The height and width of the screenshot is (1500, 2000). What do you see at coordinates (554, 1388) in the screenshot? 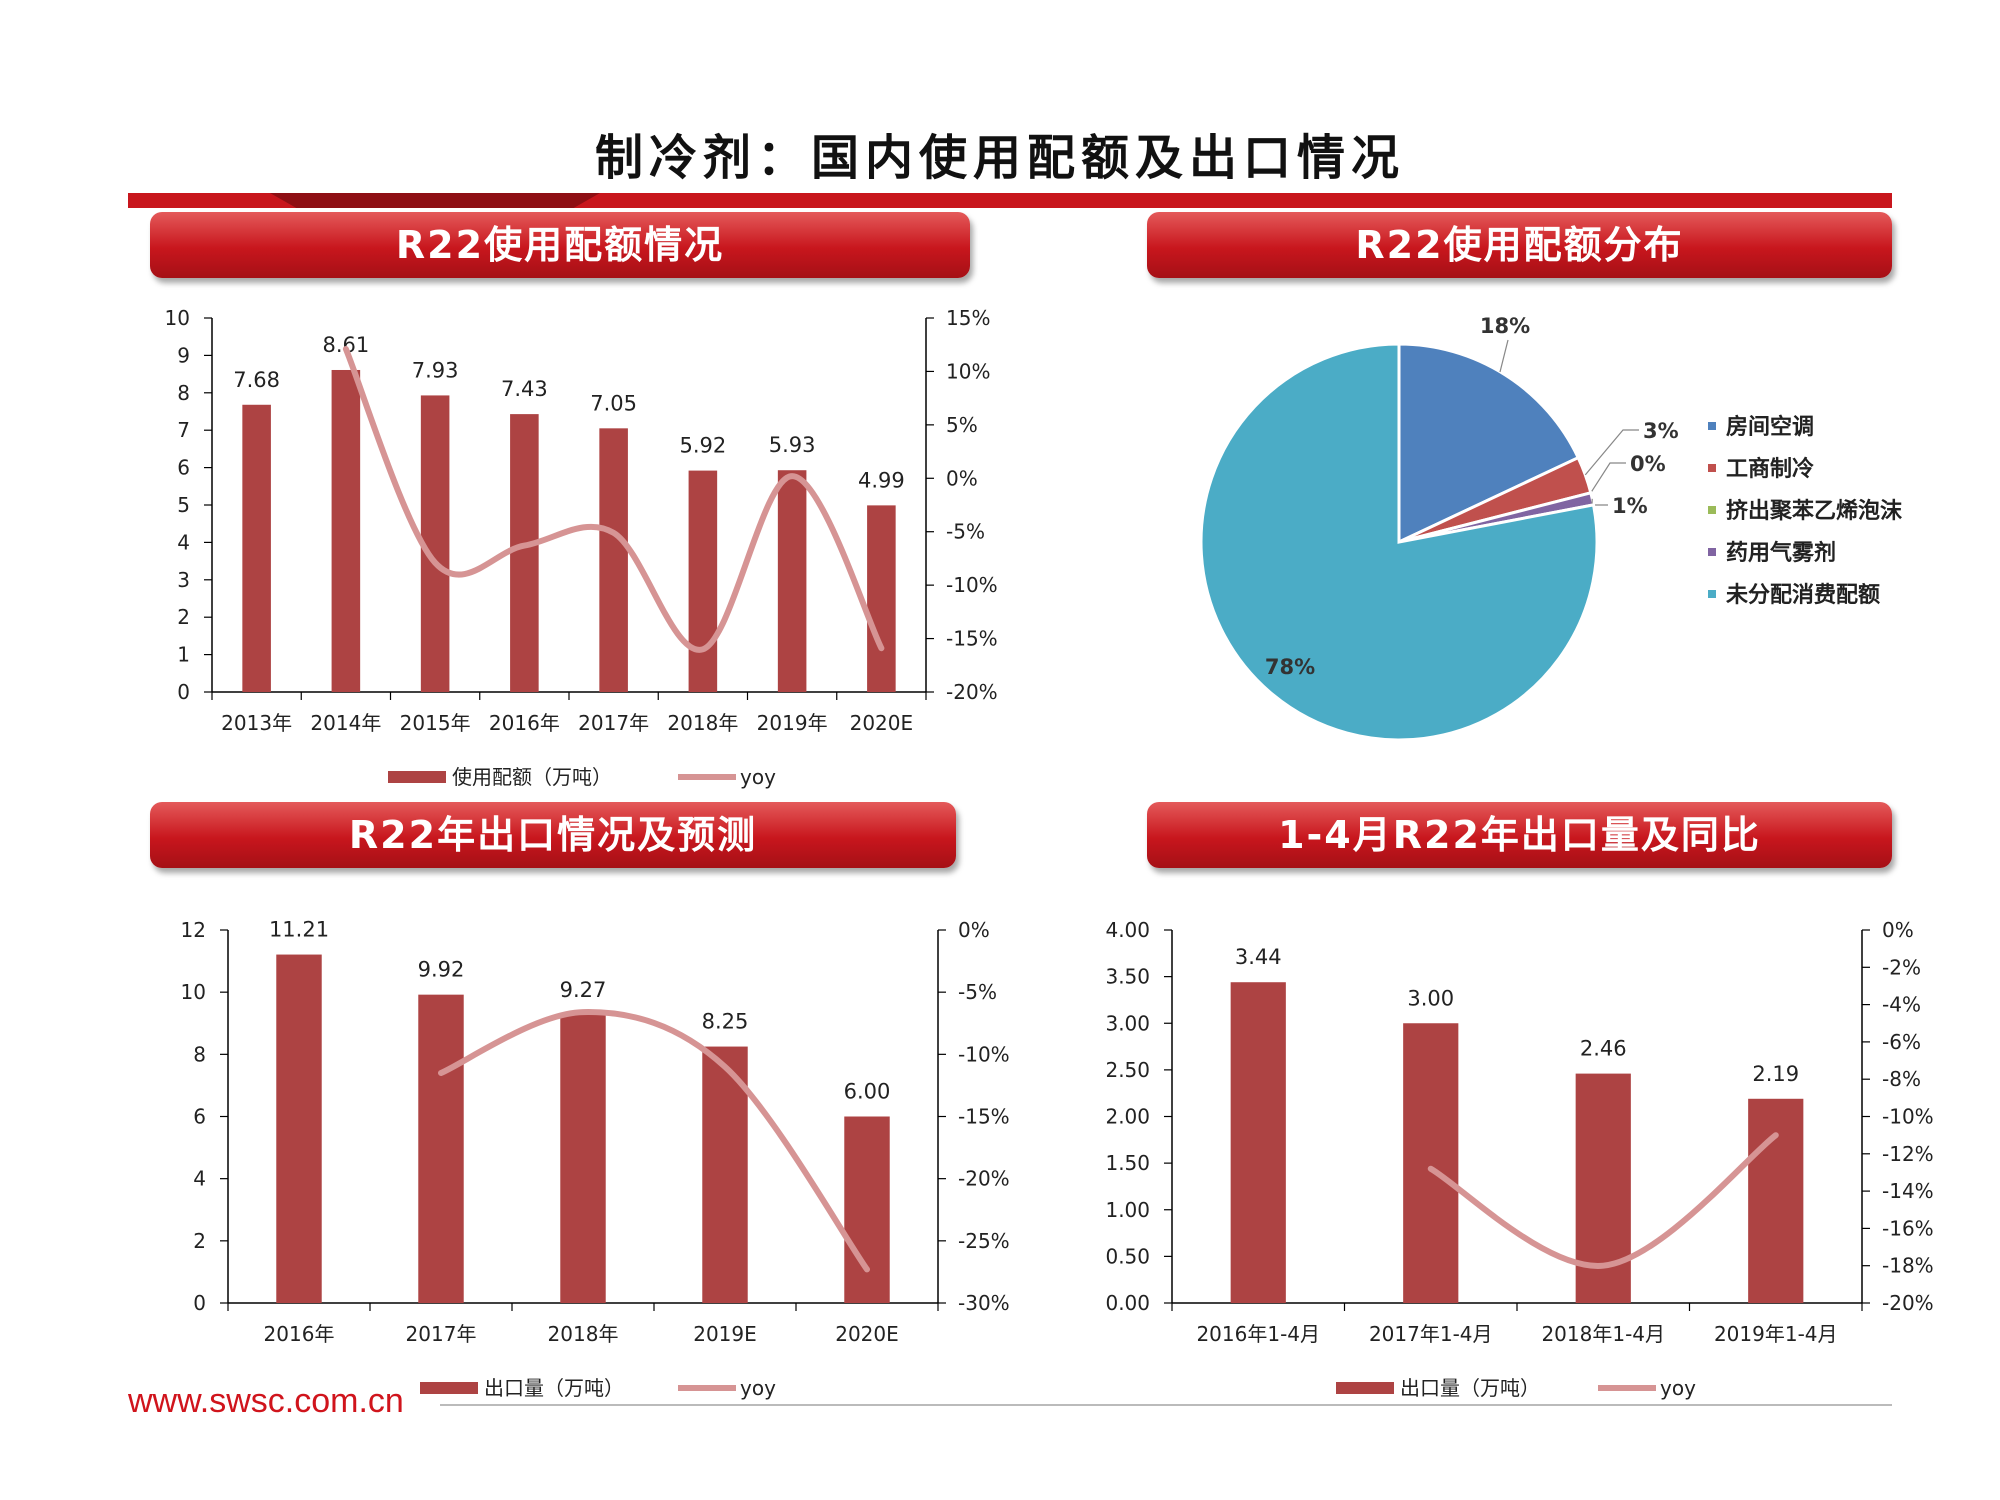
I see `chart3-legend-bar-label: 出口量（万吨）` at bounding box center [554, 1388].